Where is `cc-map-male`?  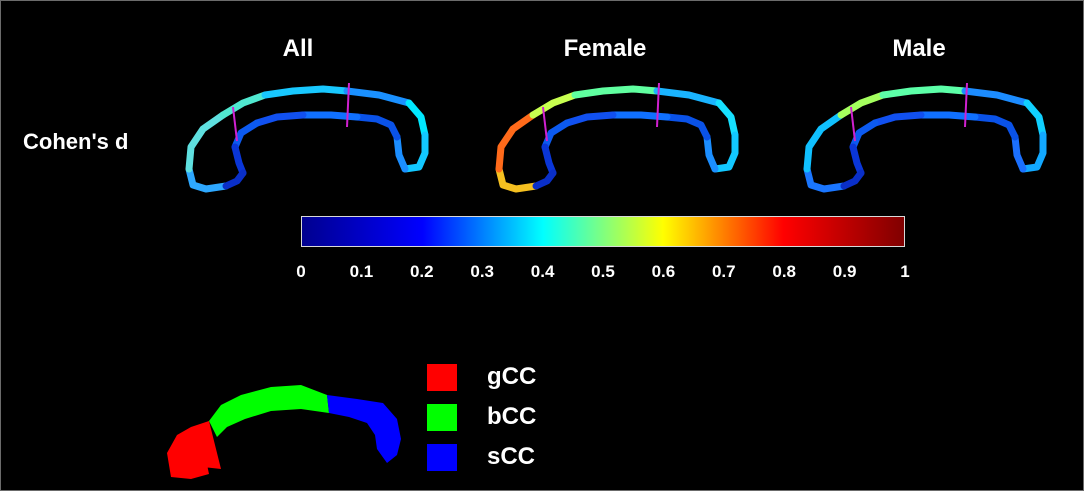
cc-map-male is located at coordinates (925, 137).